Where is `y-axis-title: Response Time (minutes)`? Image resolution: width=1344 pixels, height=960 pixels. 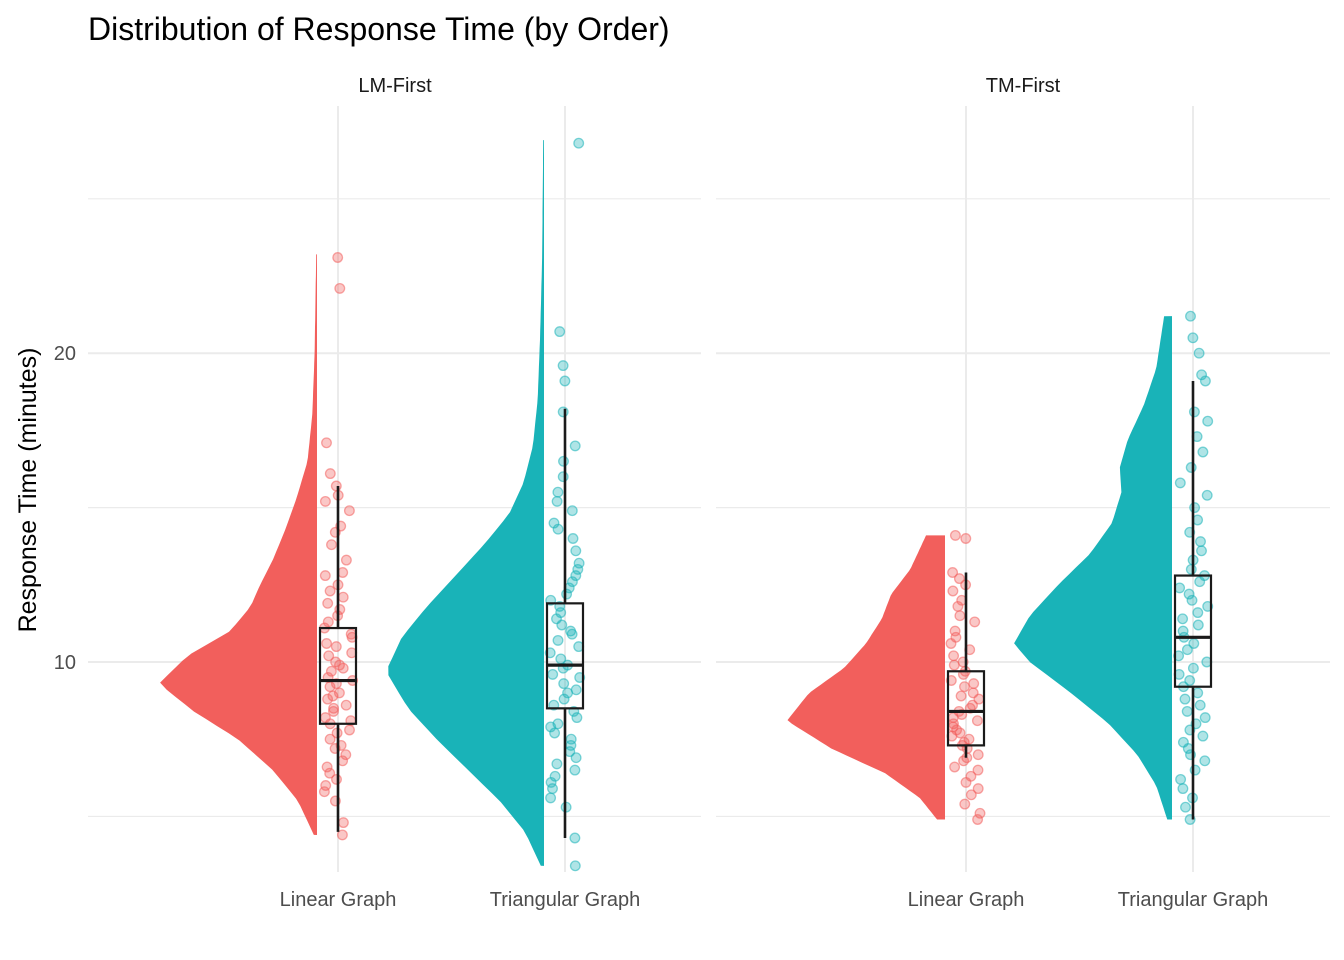 y-axis-title: Response Time (minutes) is located at coordinates (28, 490).